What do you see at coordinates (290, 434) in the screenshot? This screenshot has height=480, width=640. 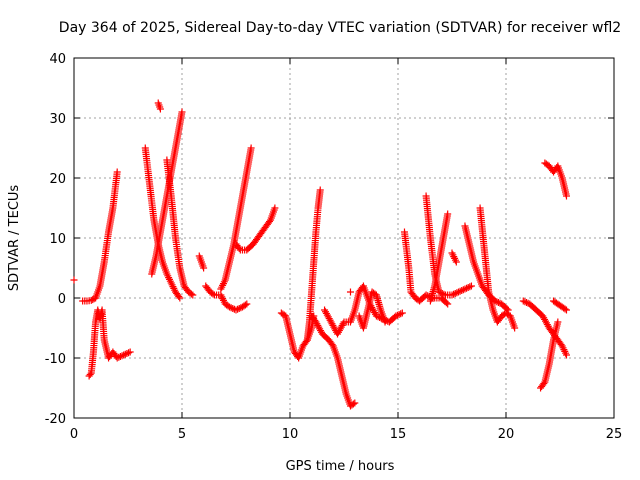 I see `x-tick-label: 10` at bounding box center [290, 434].